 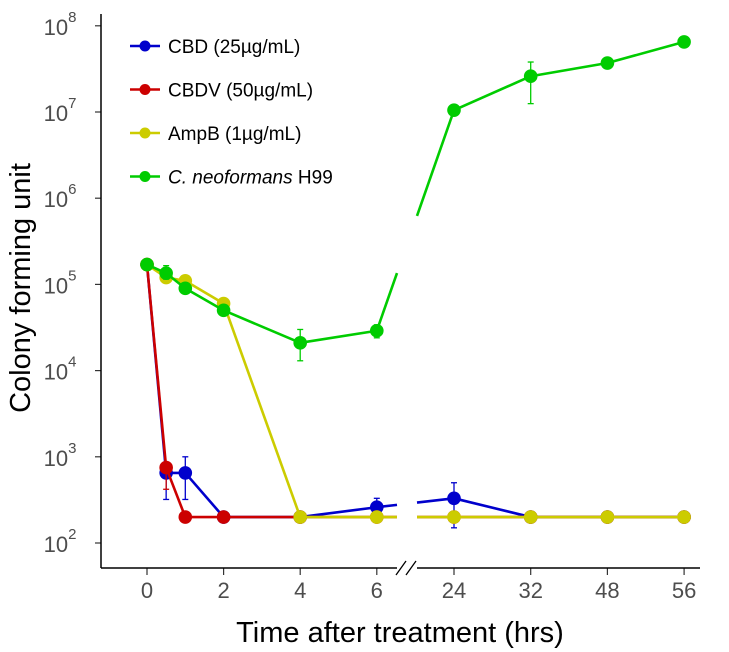 What do you see at coordinates (400, 633) in the screenshot?
I see `x-axis-title: Time after treatment (hrs)` at bounding box center [400, 633].